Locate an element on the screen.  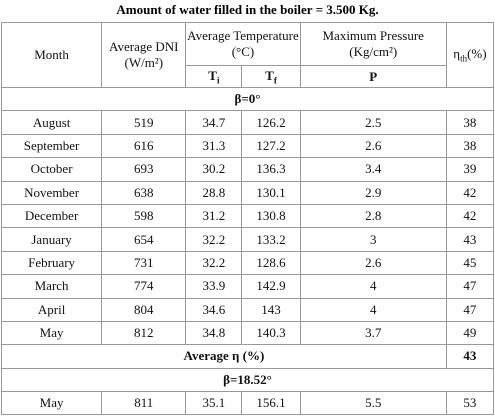
table-cell: 34.7 is located at coordinates (214, 122).